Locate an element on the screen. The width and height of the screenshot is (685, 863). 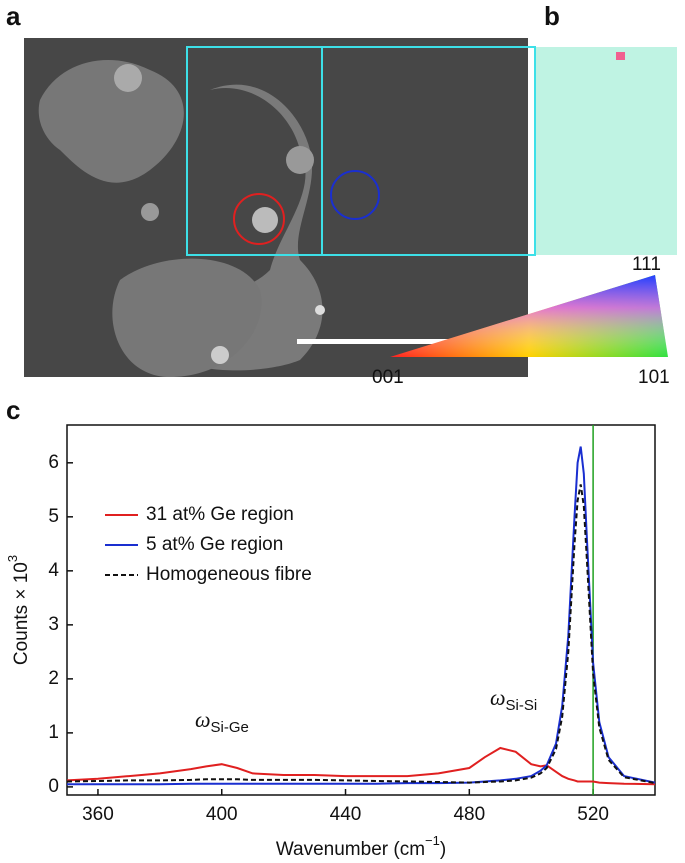
annotation: ωSi-Ge is located at coordinates (222, 721).